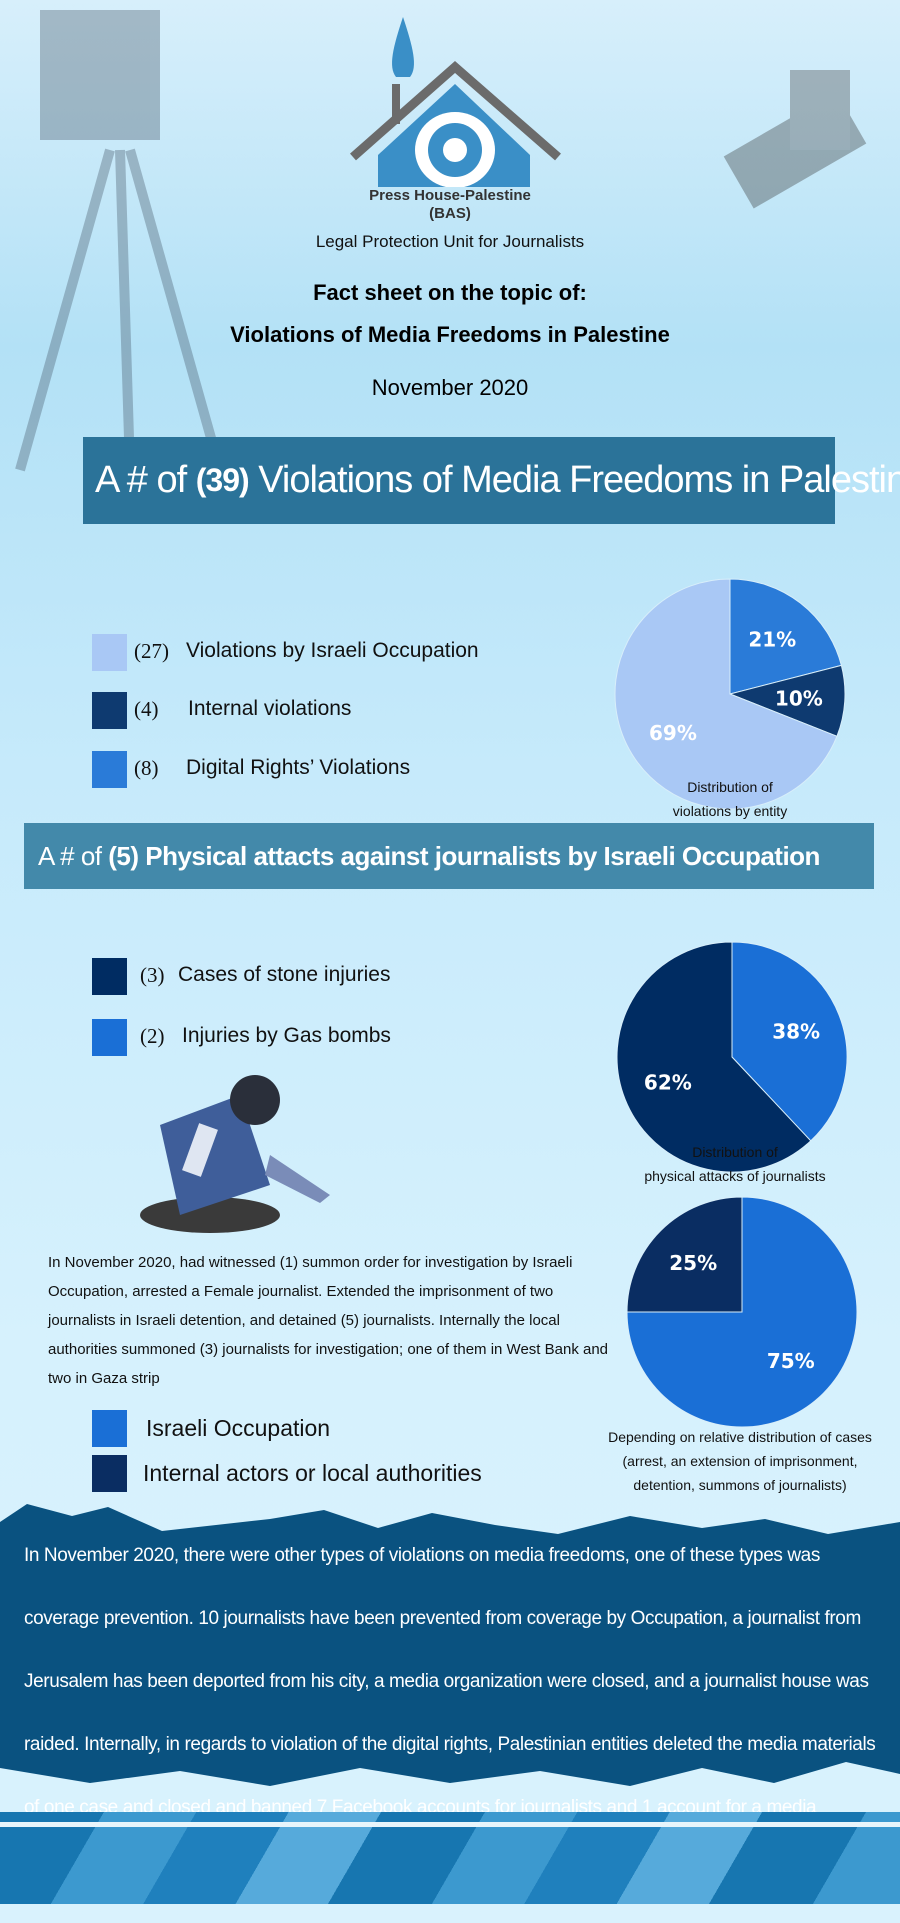  I want to click on pie-chart-physical: 38% 62%, so click(732, 1057).